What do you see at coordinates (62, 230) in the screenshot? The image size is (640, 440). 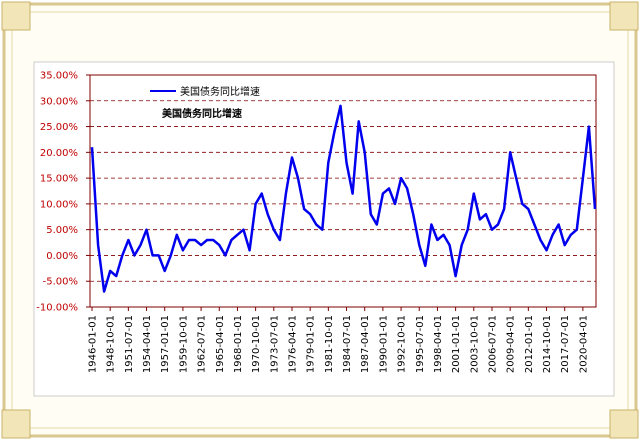 I see `y-tick-label: 5.00%` at bounding box center [62, 230].